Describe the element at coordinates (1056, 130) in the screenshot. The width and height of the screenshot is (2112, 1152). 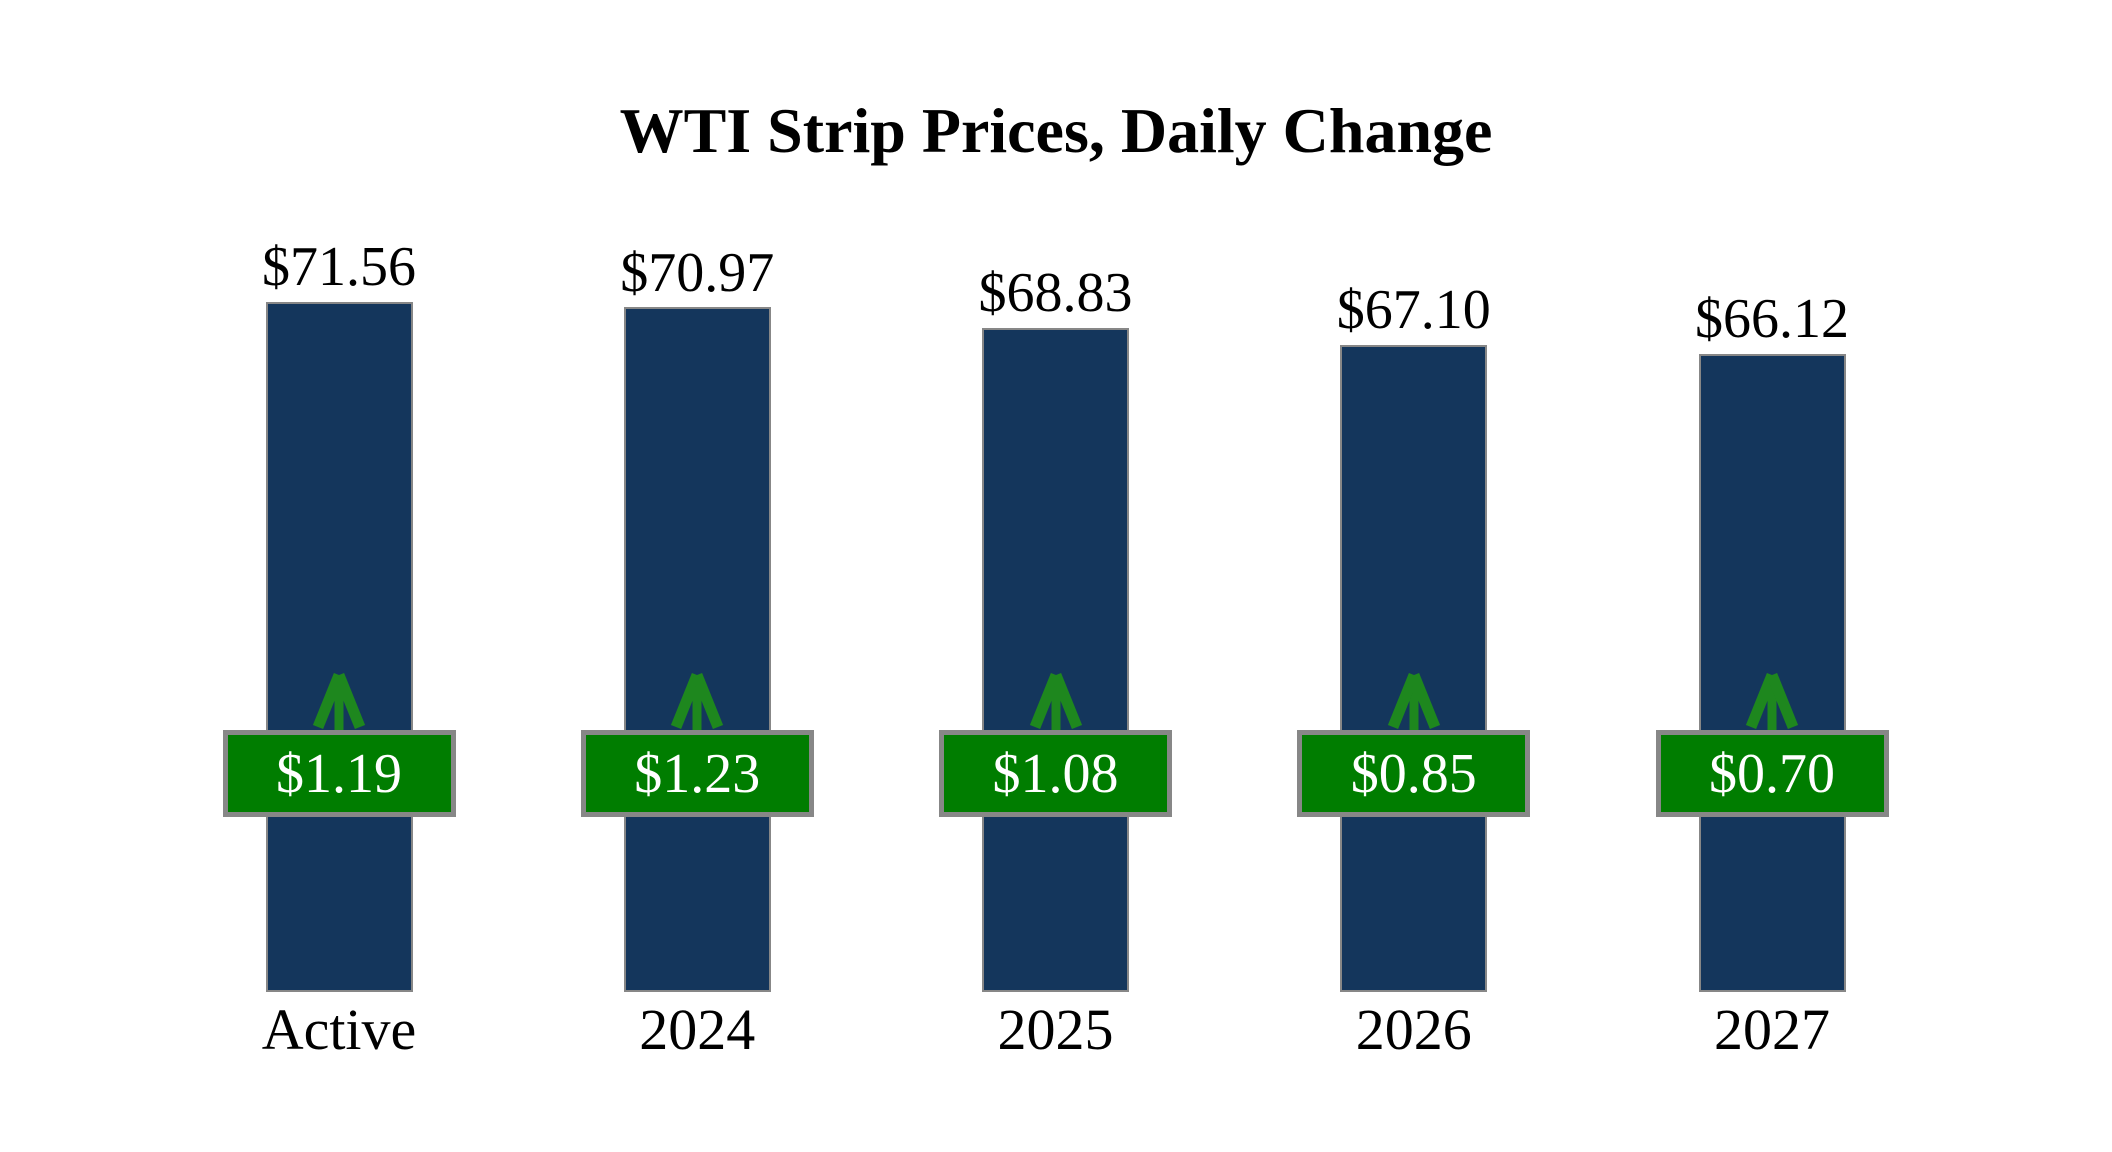
I see `chart-title: WTI Strip Prices, Daily Change` at that location.